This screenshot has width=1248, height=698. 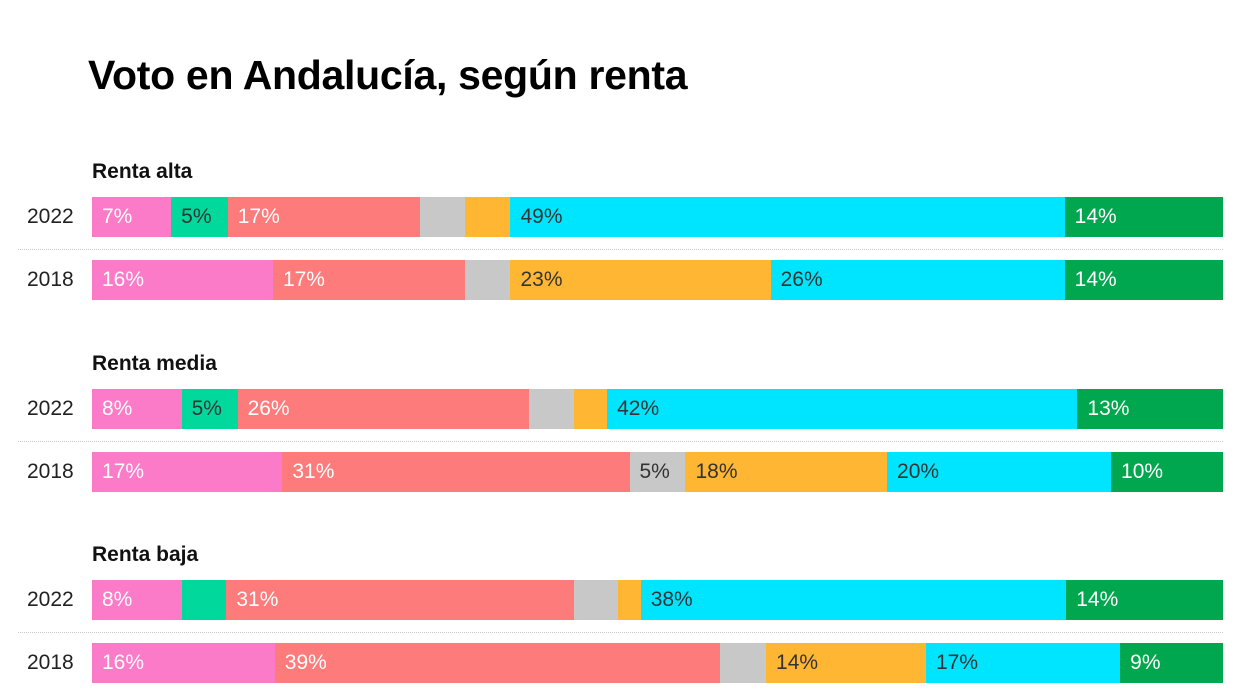 I want to click on bar-segment-pink: 7%, so click(x=132, y=217).